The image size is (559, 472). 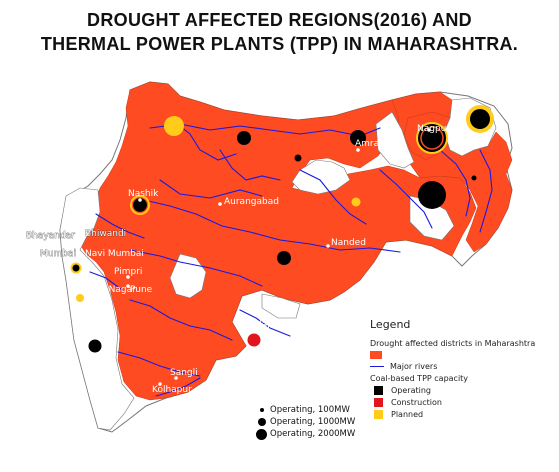 I want to click on tpp-operating-large, so click(x=244, y=138).